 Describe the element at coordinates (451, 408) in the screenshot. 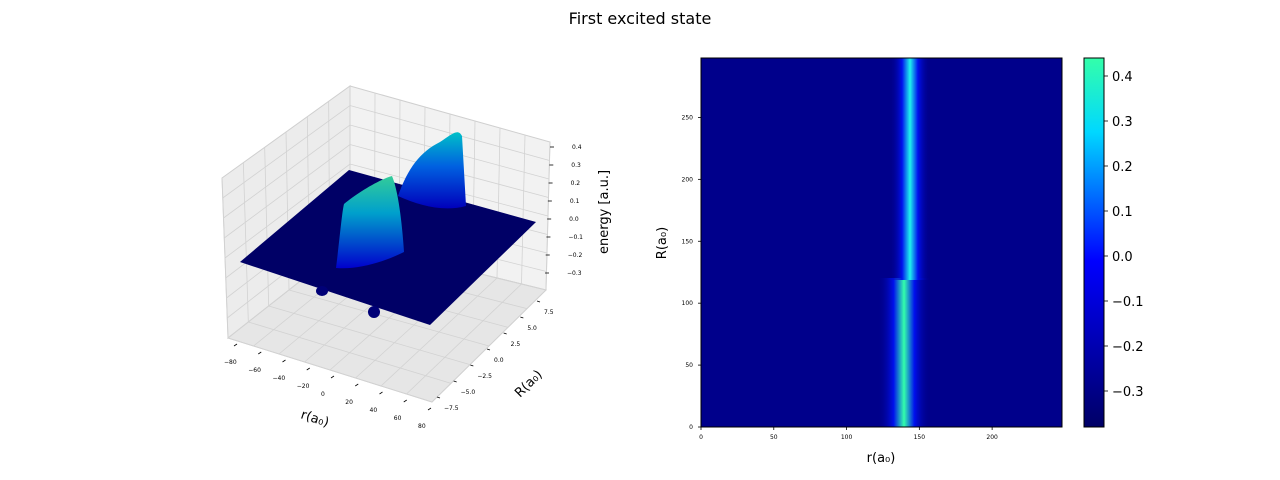

I see `y-tick-label: −7.5` at that location.